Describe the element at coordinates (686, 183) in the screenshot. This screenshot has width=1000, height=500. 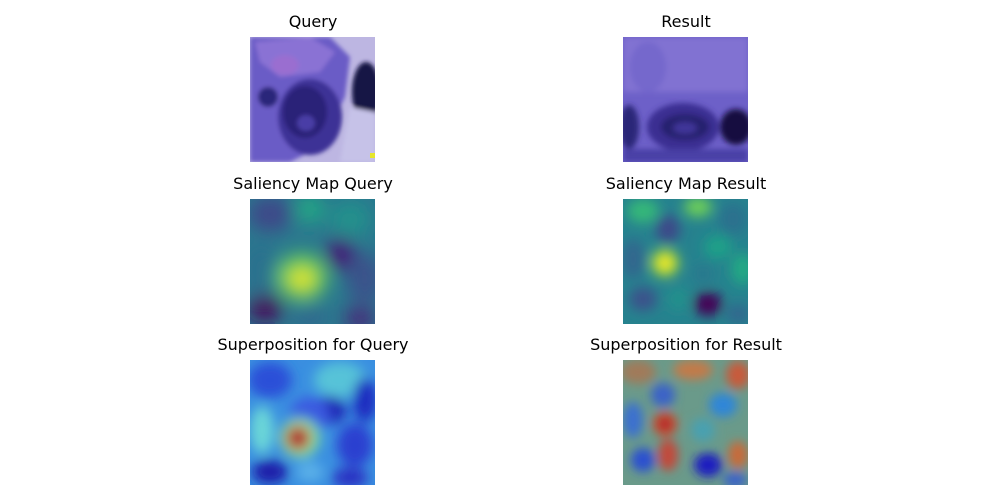
I see `result-saliency-title: Saliency Map Result` at that location.